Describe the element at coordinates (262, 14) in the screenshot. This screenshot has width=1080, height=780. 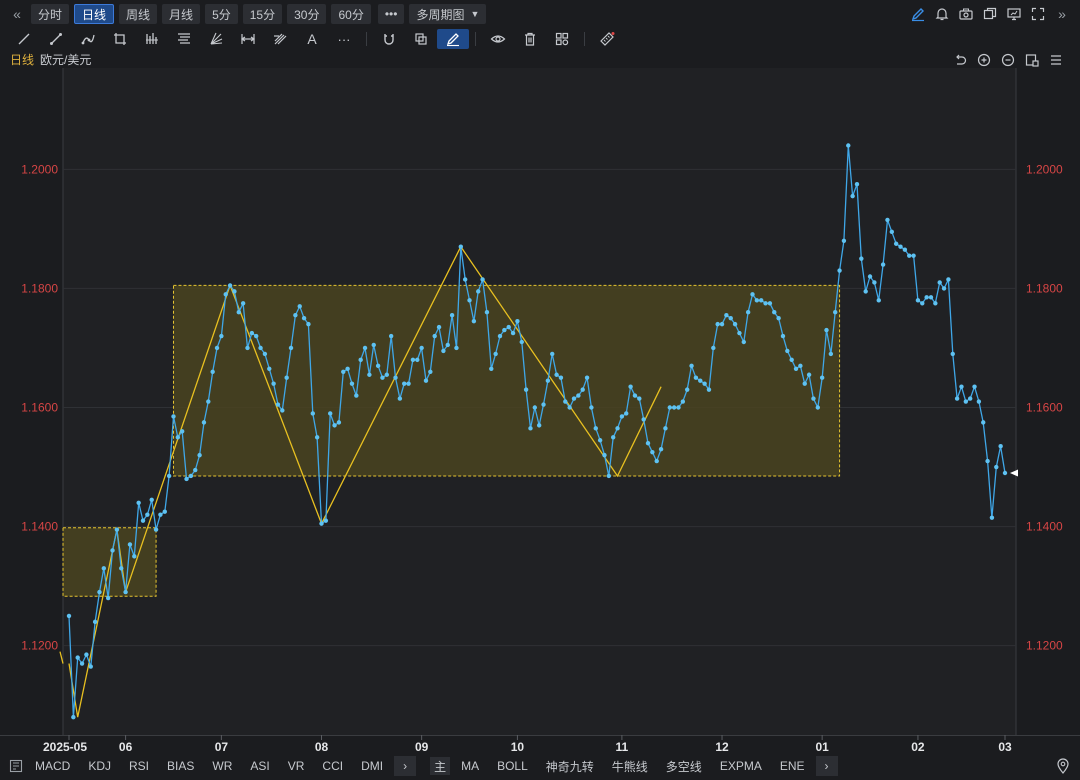
I see `period-button: 15分` at that location.